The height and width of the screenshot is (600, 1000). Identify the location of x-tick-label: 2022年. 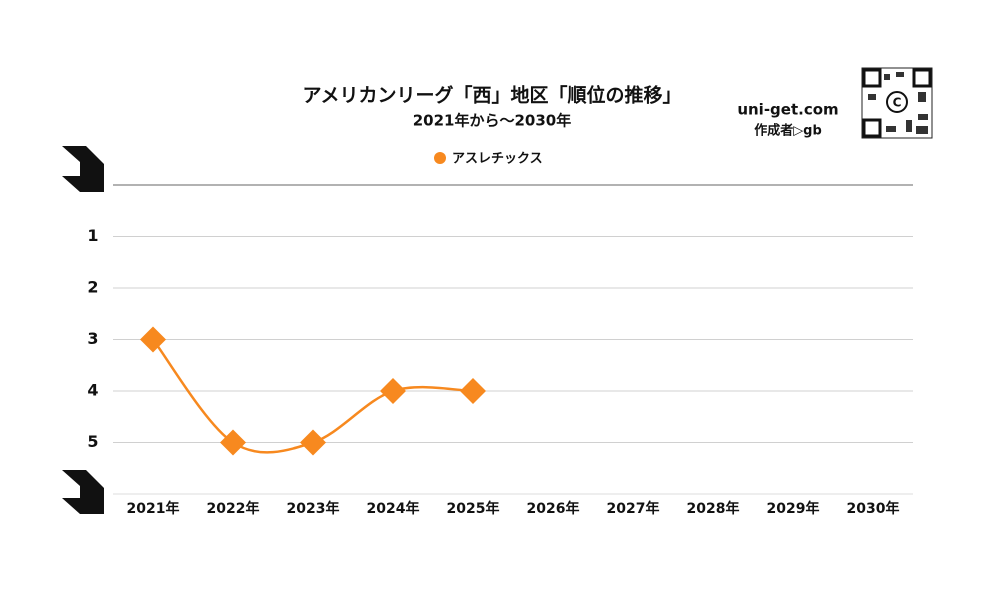
(233, 508).